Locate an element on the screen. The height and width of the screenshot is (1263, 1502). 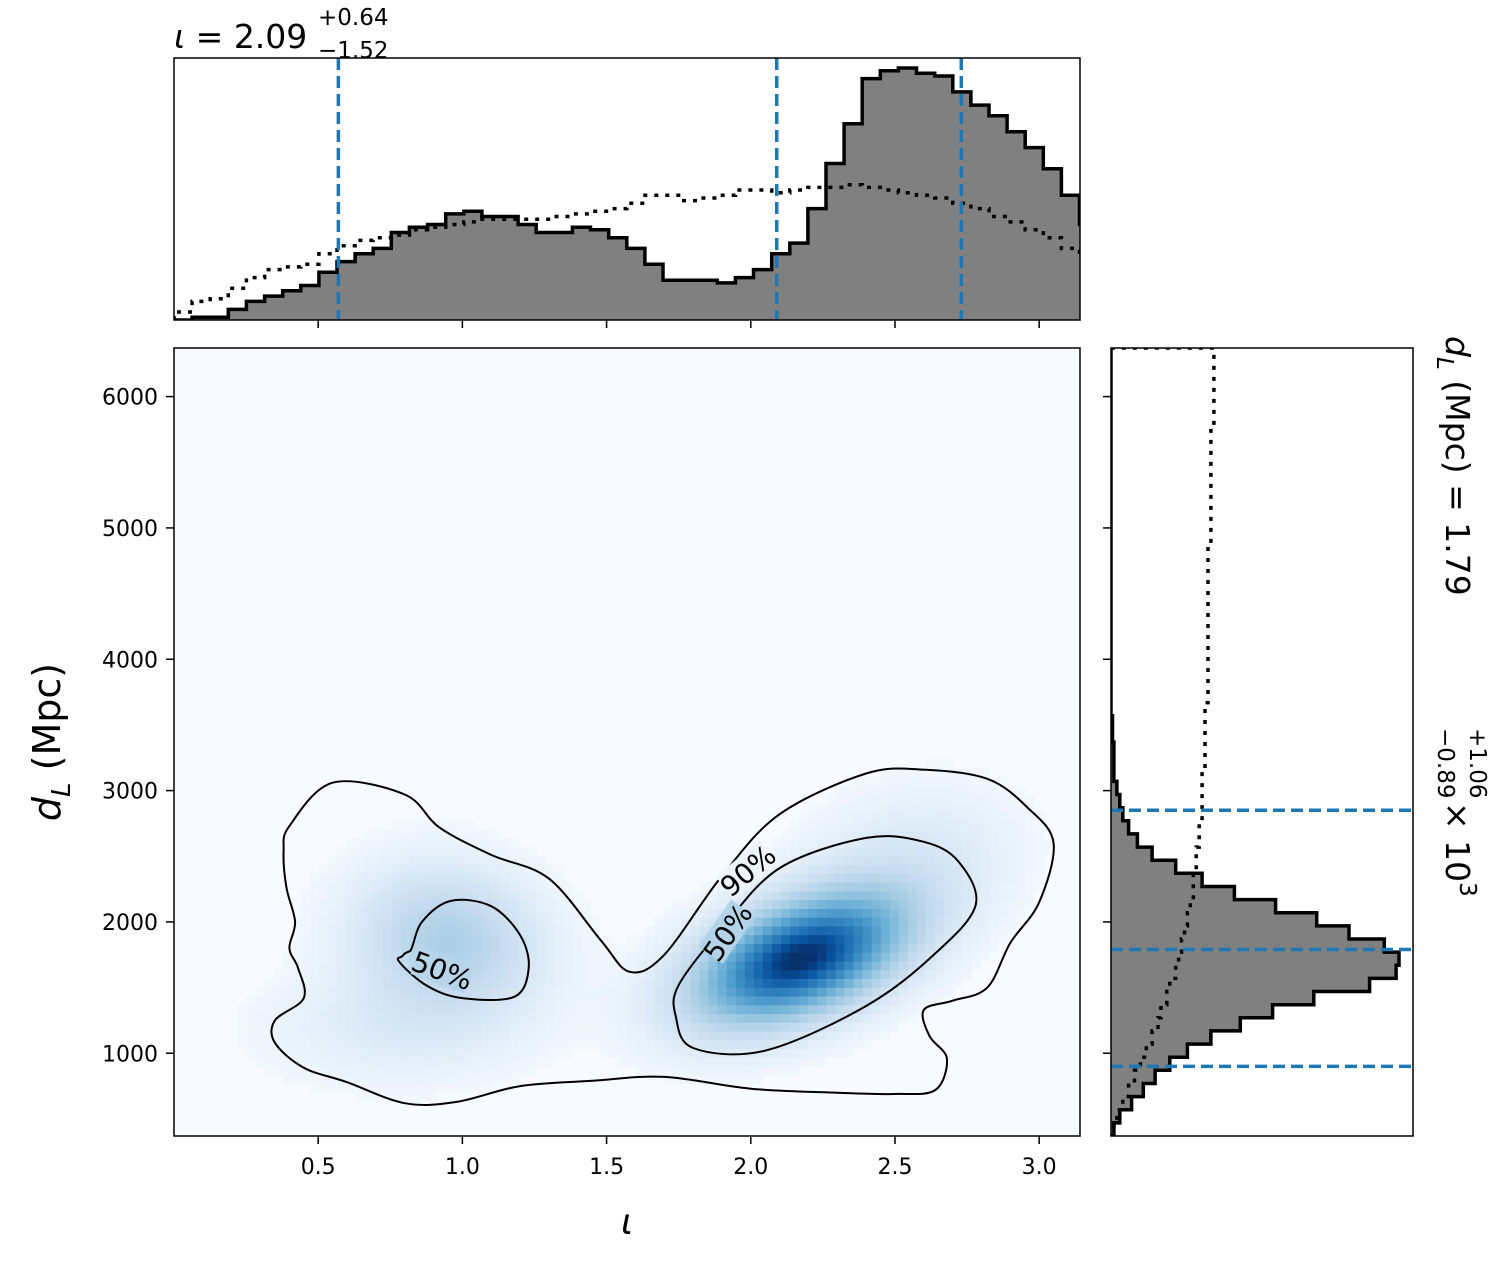
dl-posterior-step is located at coordinates (1256, 742).